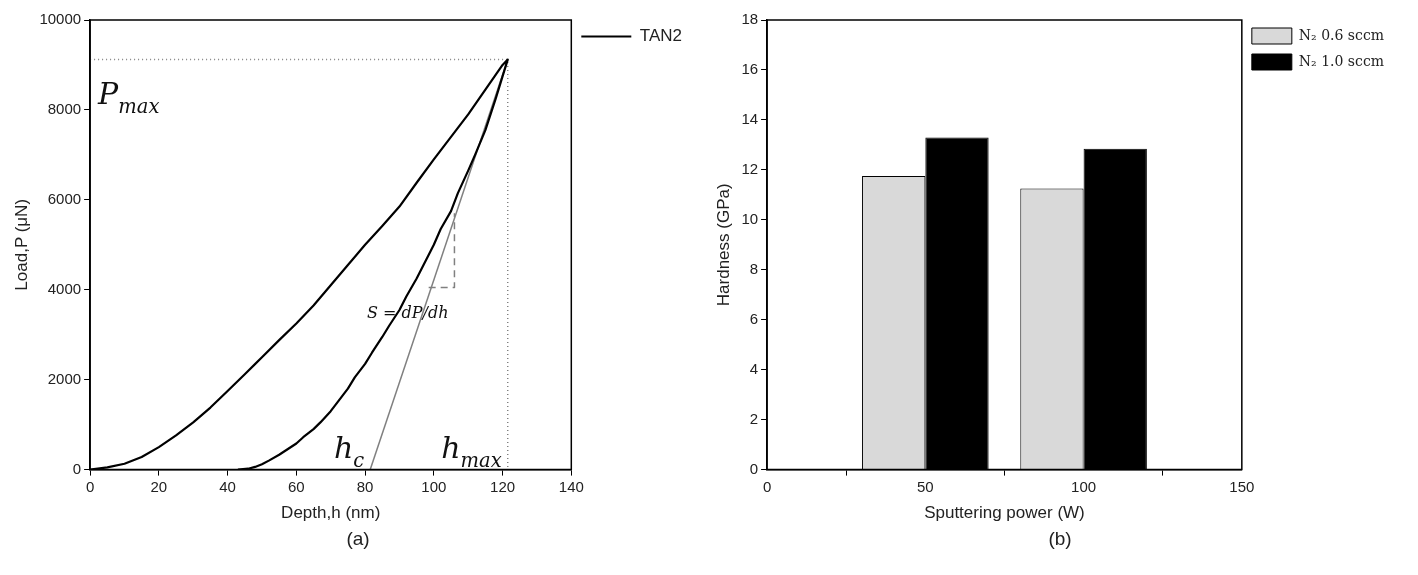  Describe the element at coordinates (754, 268) in the screenshot. I see `y-tick-label: 8` at that location.